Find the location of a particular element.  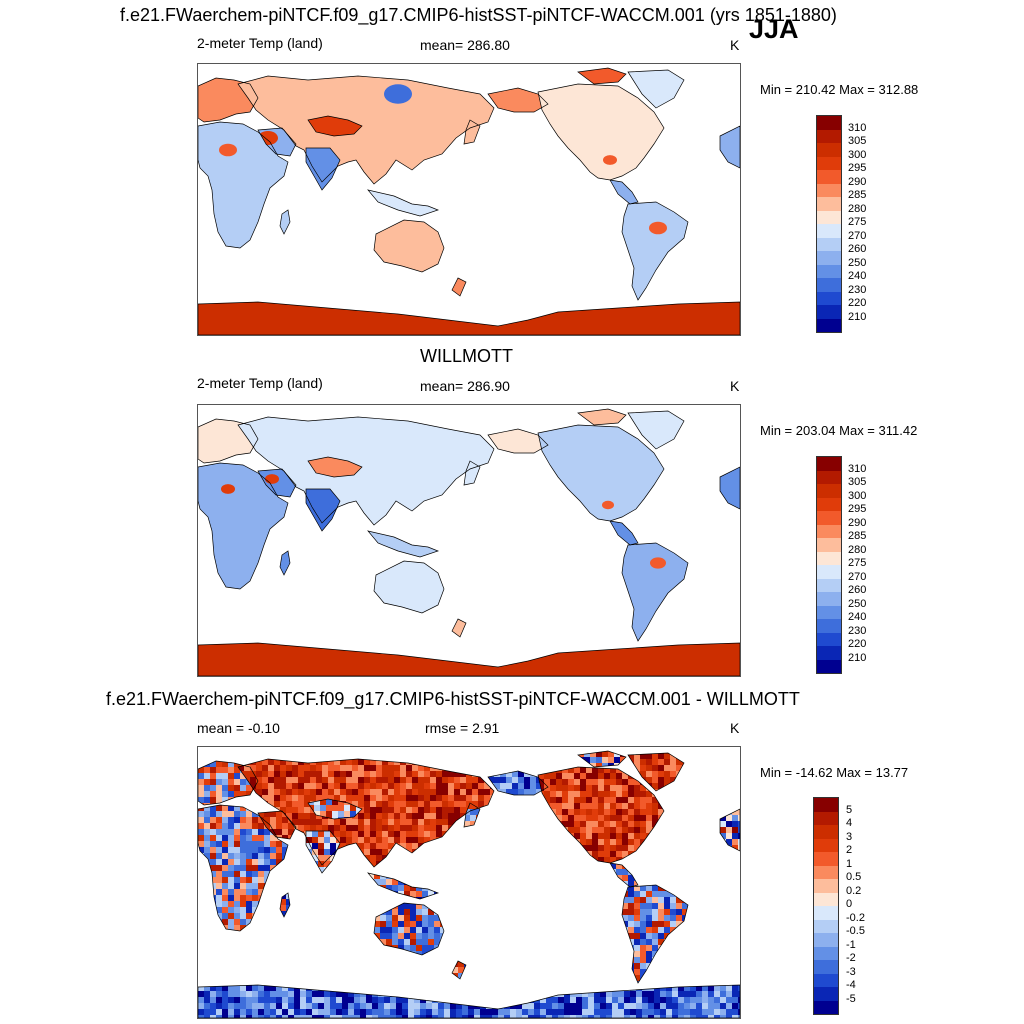

coastline-india is located at coordinates (323, 169).